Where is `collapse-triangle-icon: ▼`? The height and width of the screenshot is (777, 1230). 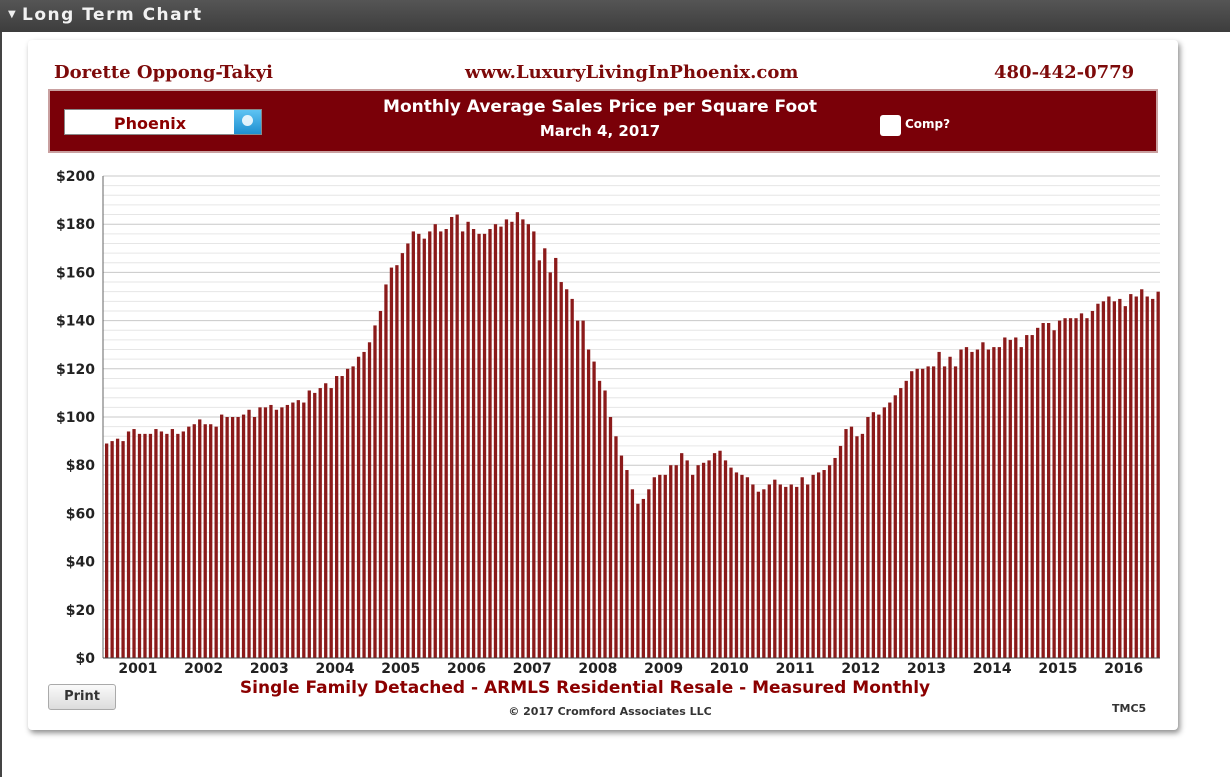 collapse-triangle-icon: ▼ is located at coordinates (12, 14).